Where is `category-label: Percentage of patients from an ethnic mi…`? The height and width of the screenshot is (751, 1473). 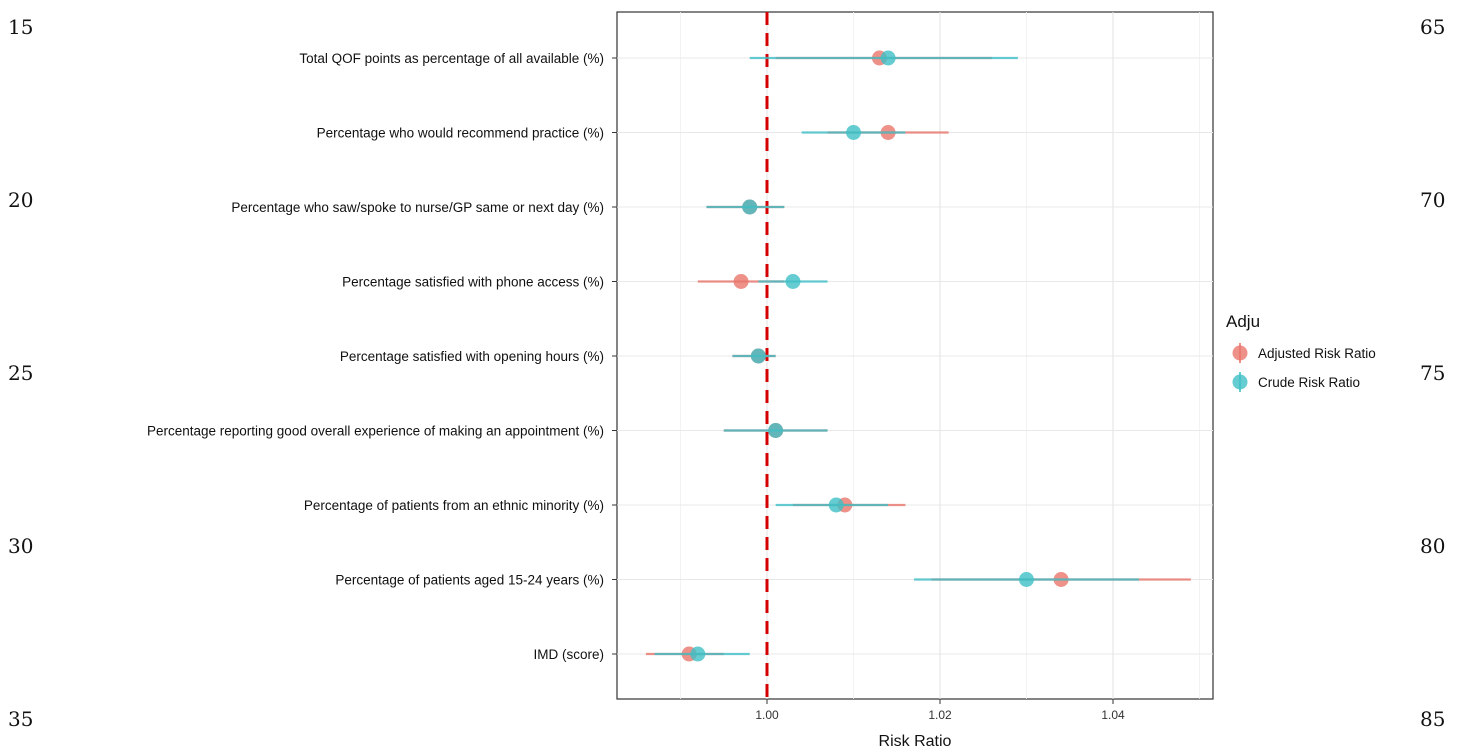
category-label: Percentage of patients from an ethnic mi… is located at coordinates (454, 505).